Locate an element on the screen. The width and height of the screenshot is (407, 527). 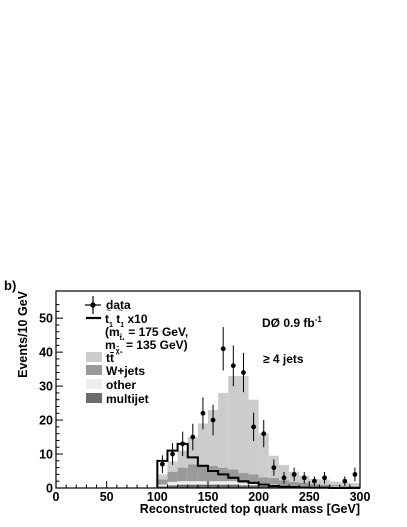
legend-other-label: other is located at coordinates (121, 385).